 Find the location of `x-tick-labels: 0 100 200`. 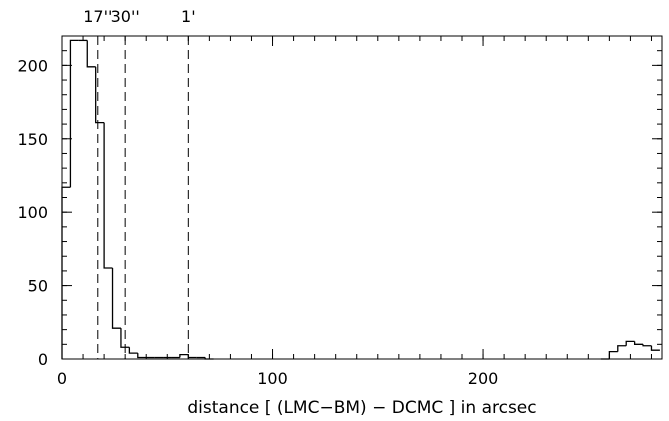

x-tick-labels: 0 100 200 is located at coordinates (277, 378).